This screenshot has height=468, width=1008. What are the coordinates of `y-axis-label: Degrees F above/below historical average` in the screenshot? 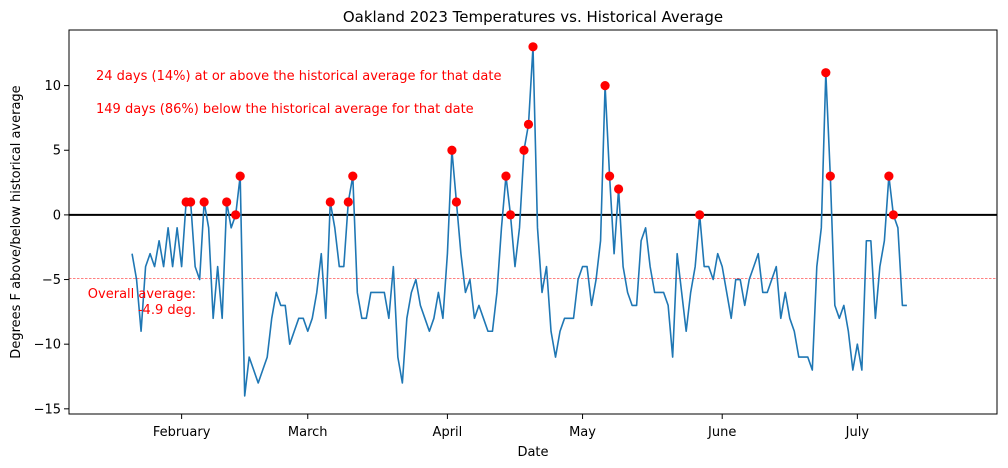 It's located at (16, 221).